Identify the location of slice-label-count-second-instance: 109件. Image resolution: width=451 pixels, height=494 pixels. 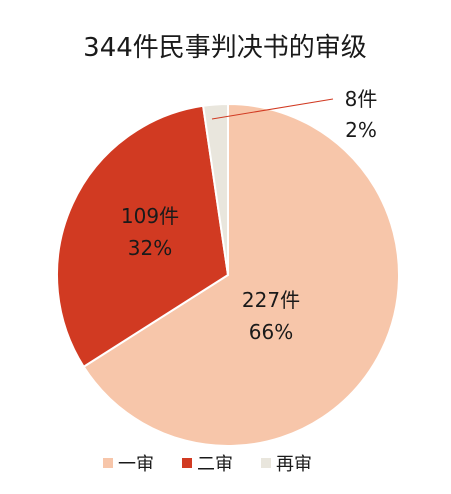
(150, 216).